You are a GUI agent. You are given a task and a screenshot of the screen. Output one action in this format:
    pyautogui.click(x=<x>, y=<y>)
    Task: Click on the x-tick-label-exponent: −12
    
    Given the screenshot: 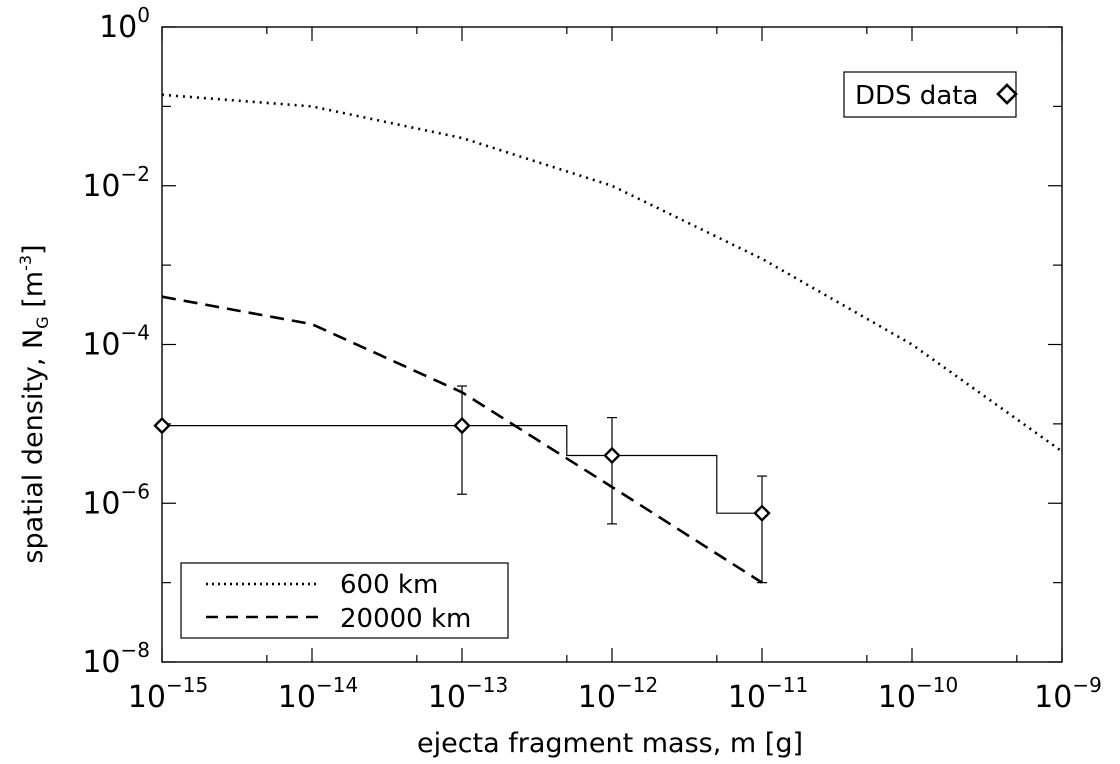 What is the action you would take?
    pyautogui.click(x=637, y=685)
    